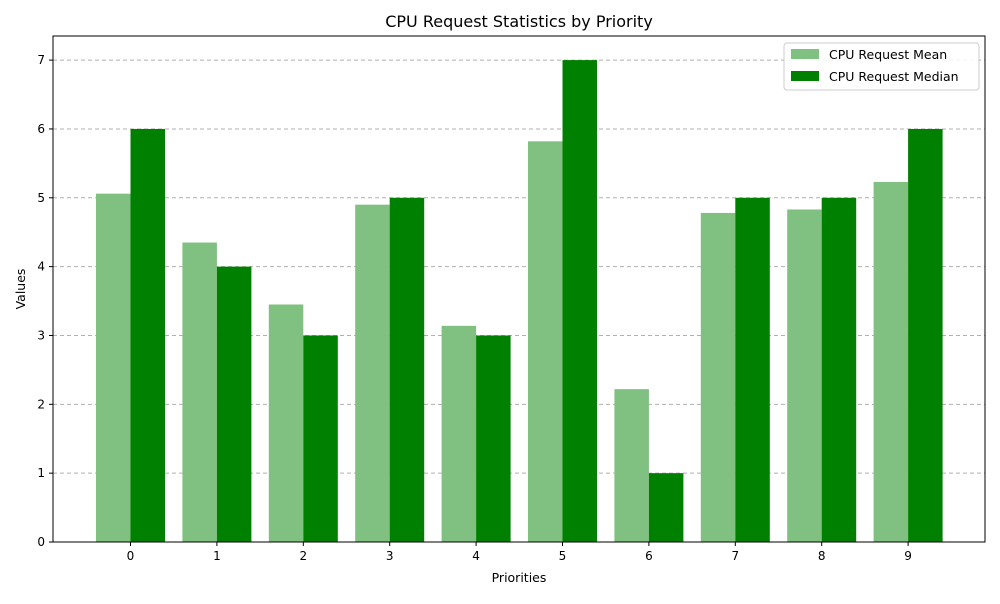 The image size is (1000, 604). Describe the element at coordinates (519, 21) in the screenshot. I see `chart-title: CPU Request Statistics by Priority` at that location.